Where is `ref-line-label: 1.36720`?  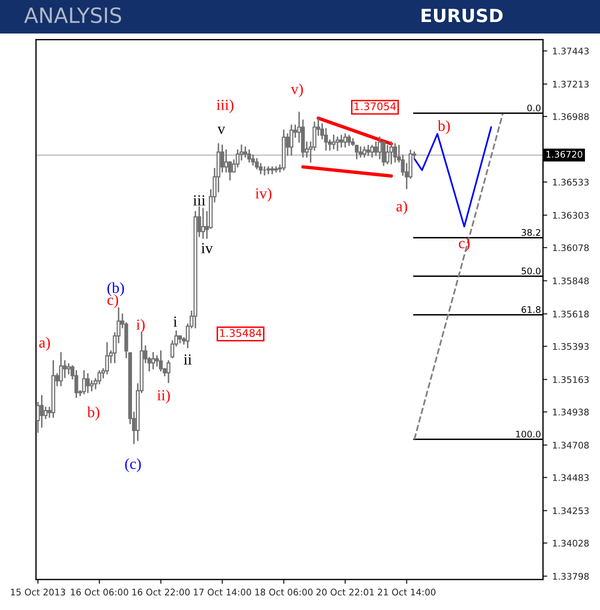 ref-line-label: 1.36720 is located at coordinates (564, 154).